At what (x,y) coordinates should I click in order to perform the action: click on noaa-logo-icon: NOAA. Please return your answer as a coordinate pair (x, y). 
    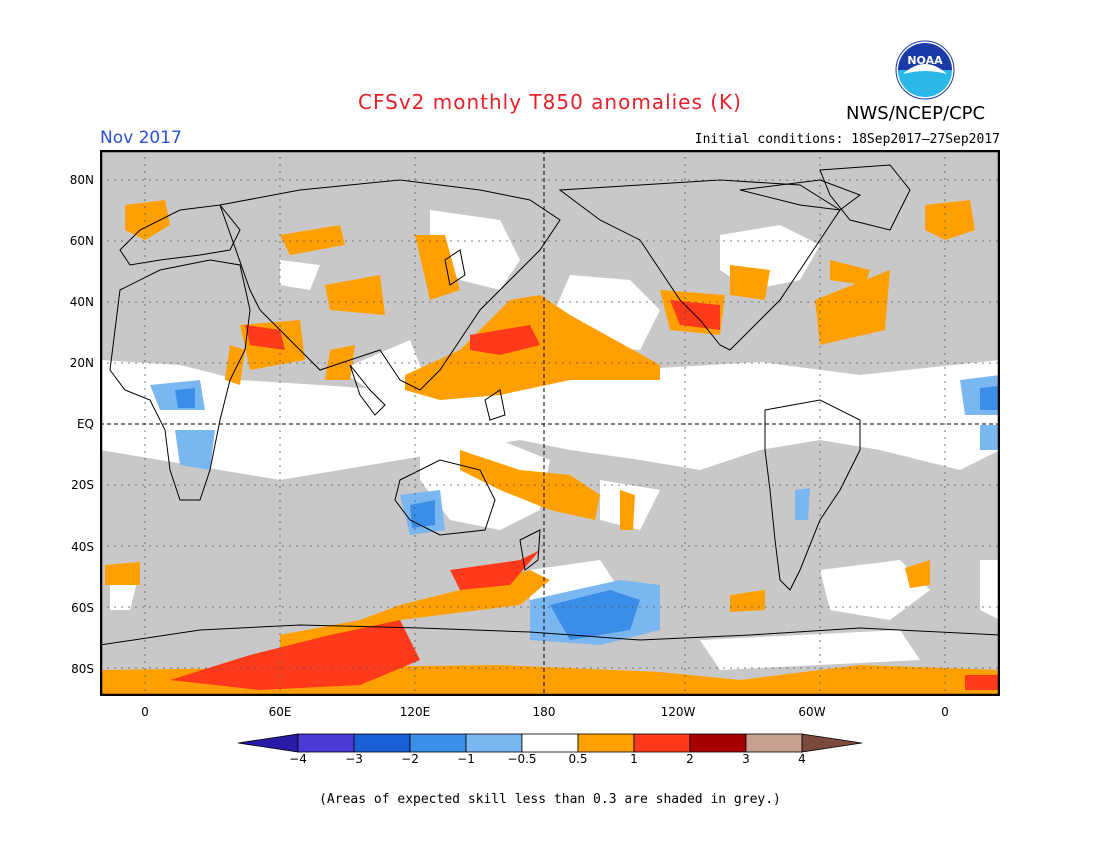
    Looking at the image, I should click on (925, 70).